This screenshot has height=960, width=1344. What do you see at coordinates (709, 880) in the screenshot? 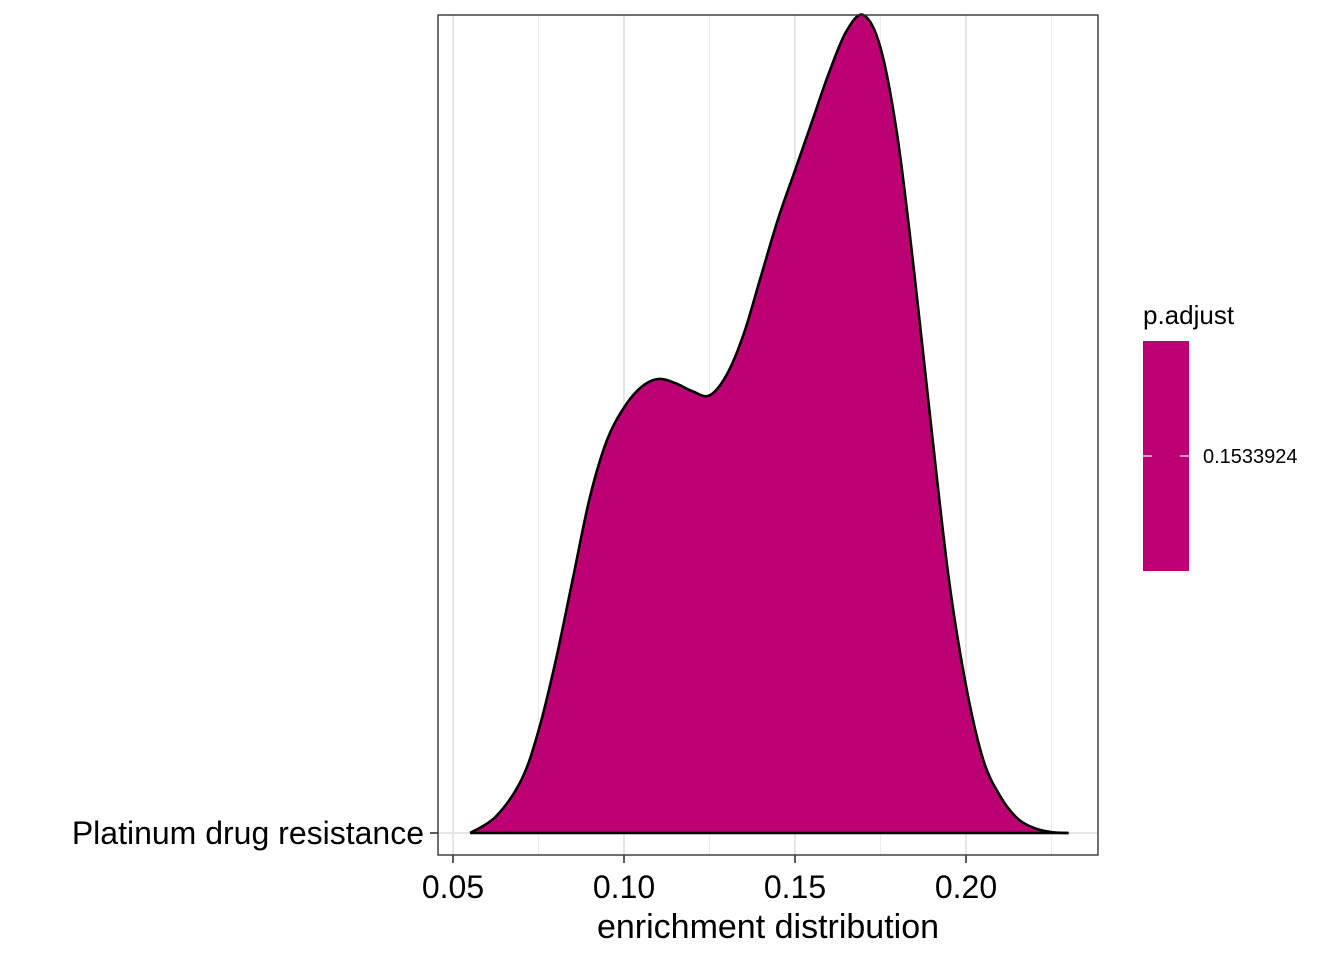
I see `x-axis: 0.05 0.10 0.15 0.20` at bounding box center [709, 880].